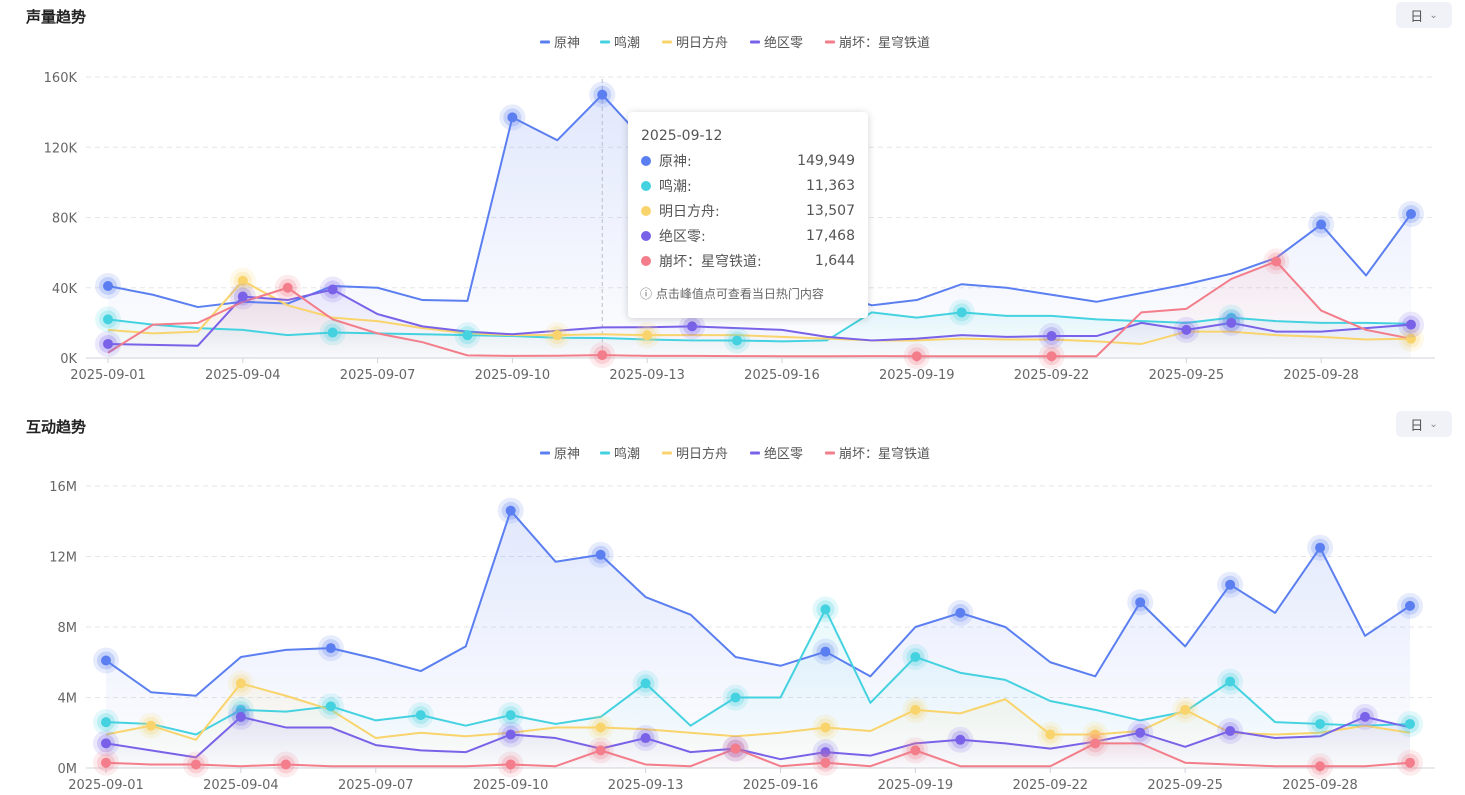  I want to click on tooltip-series-value: 1,644, so click(834, 261).